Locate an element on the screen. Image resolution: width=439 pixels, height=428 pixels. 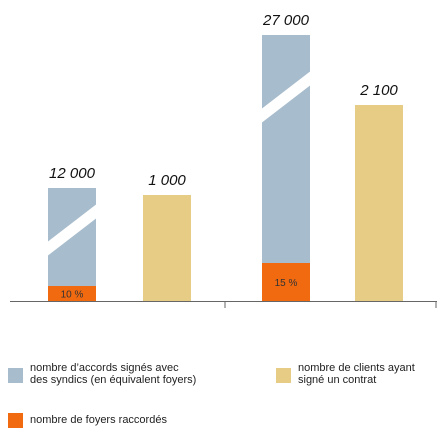
data-label-clients-0: 1 000 is located at coordinates (167, 180).